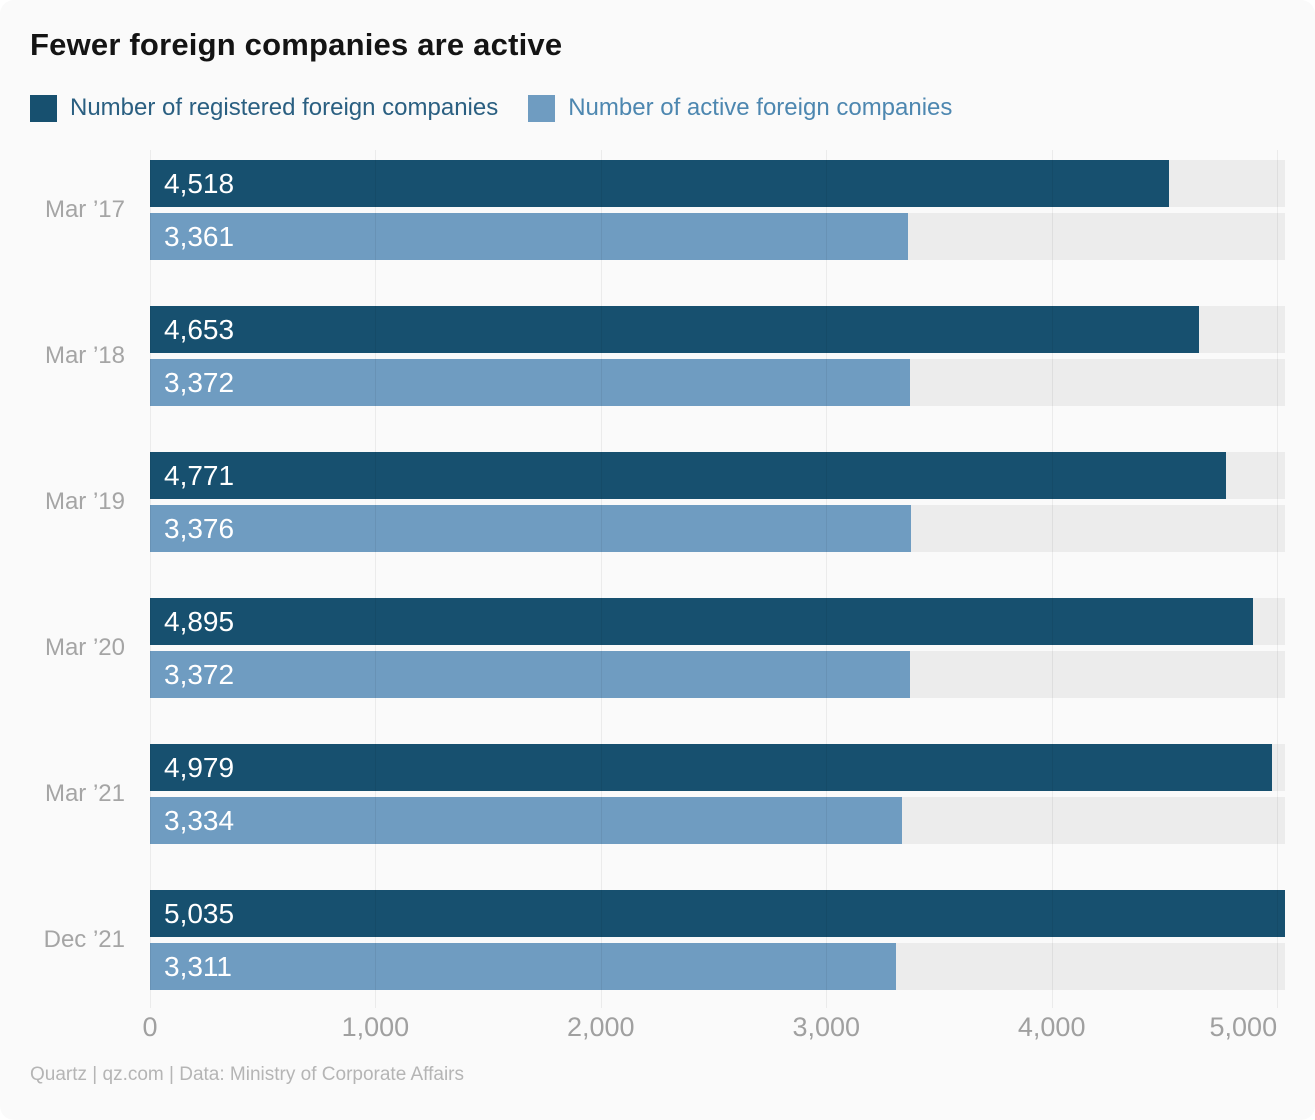 This screenshot has width=1315, height=1120. What do you see at coordinates (530, 528) in the screenshot?
I see `bar-active: 3,376` at bounding box center [530, 528].